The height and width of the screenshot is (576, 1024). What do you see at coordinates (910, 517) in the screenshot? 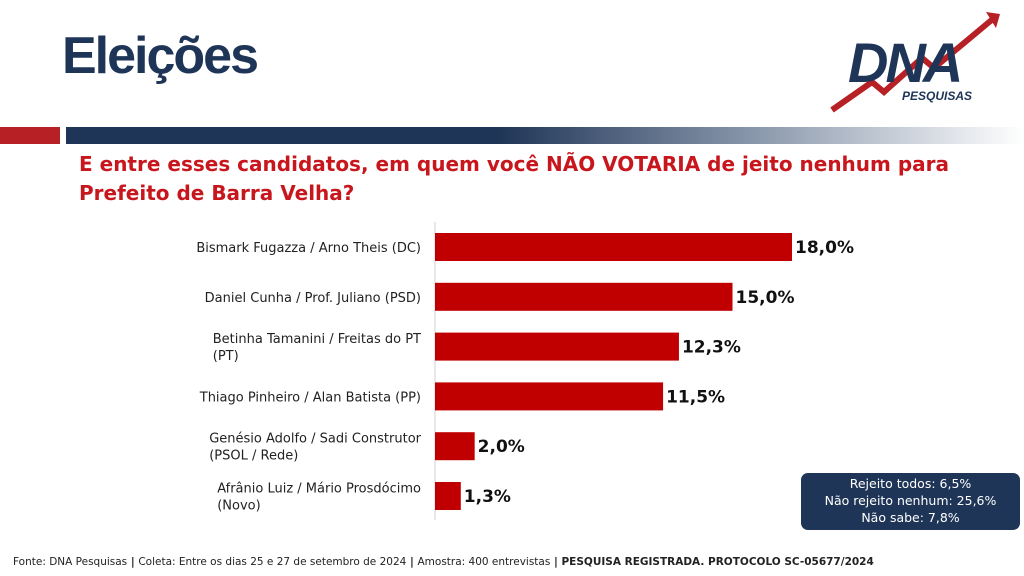
I see `note-dont-know: Não sabe: 7,8%` at bounding box center [910, 517].